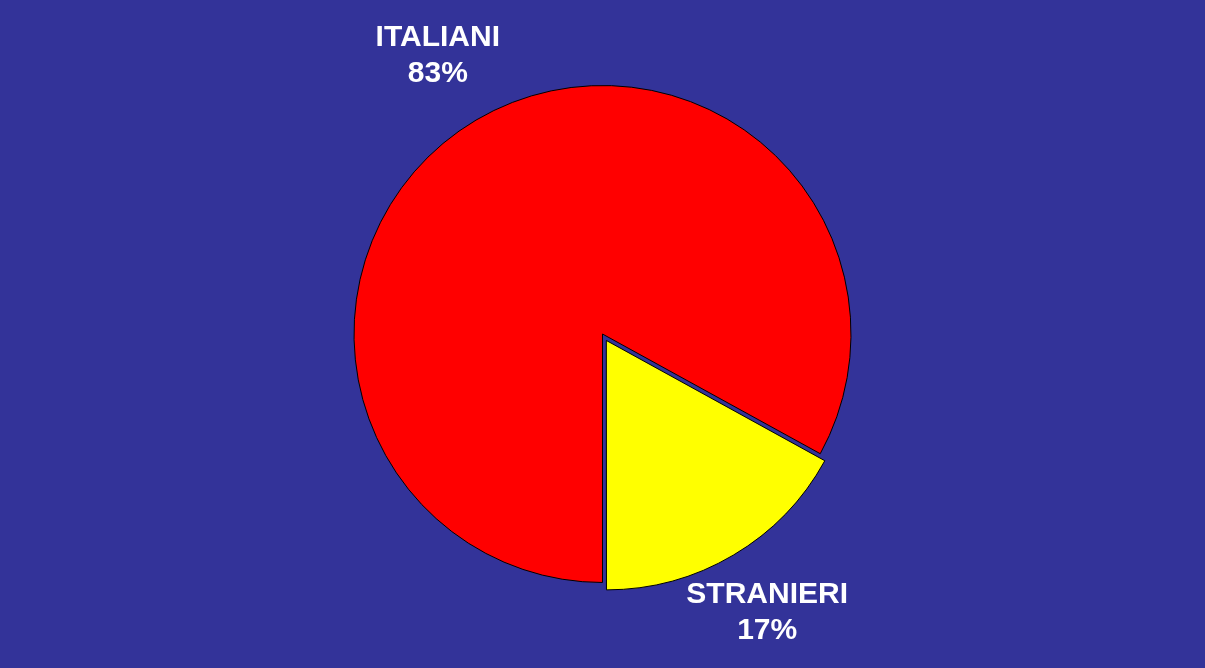 The height and width of the screenshot is (668, 1205). I want to click on slice-label: ITALIANI, so click(438, 35).